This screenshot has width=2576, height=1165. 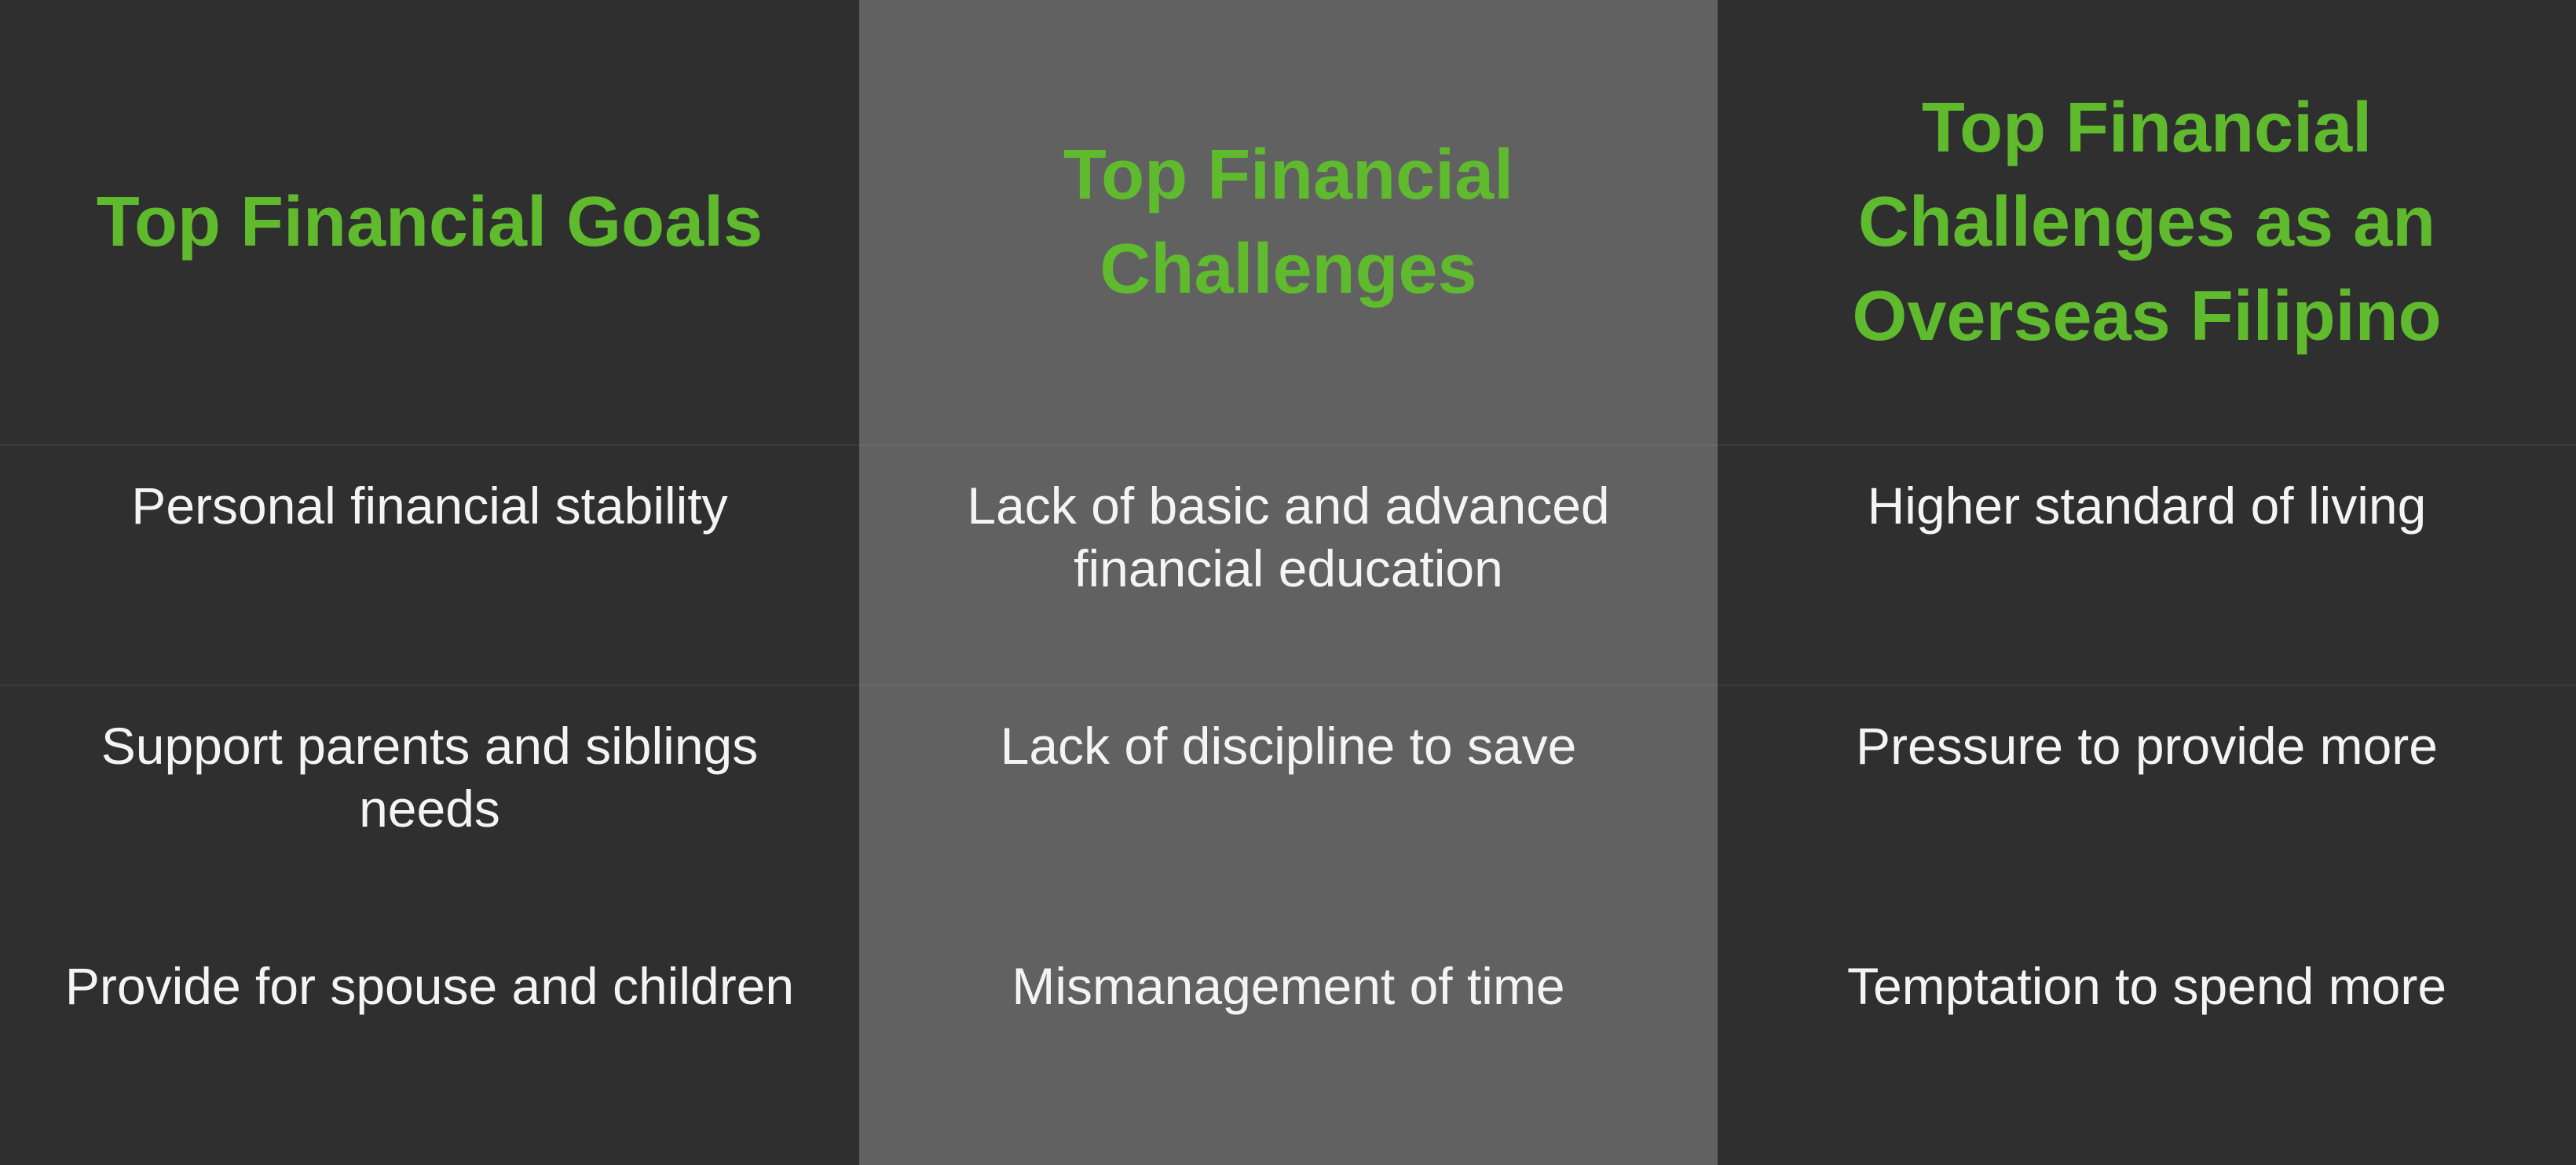 What do you see at coordinates (1288, 805) in the screenshot?
I see `table-cell: Lack of discipline to save` at bounding box center [1288, 805].